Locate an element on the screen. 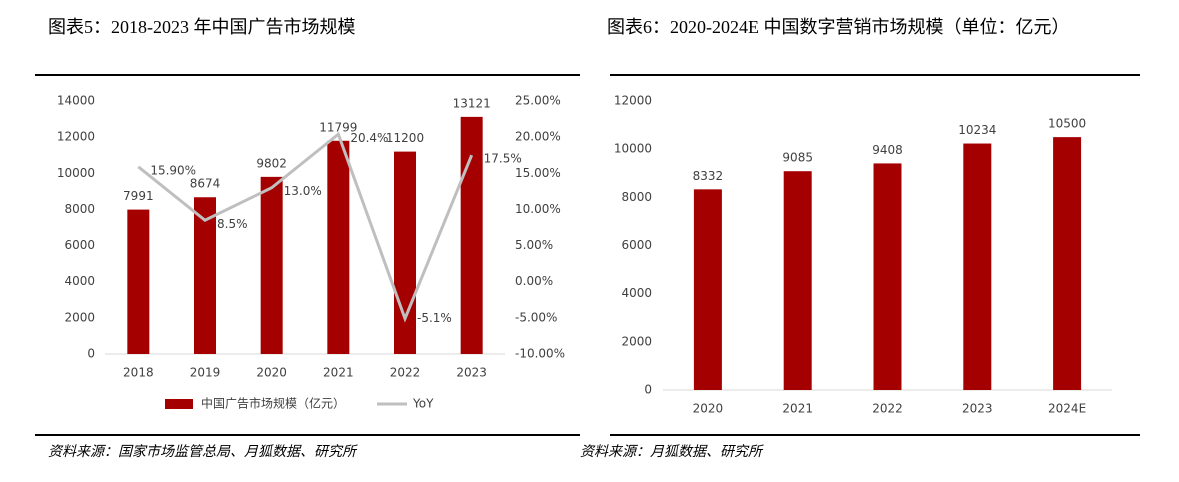 The height and width of the screenshot is (482, 1179). y2-tick-label: 10.00% is located at coordinates (538, 209).